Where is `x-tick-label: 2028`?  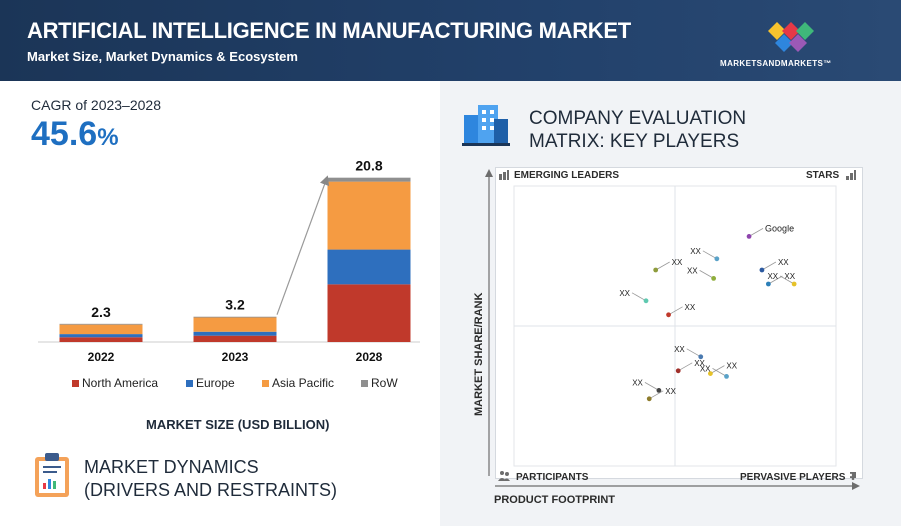
x-tick-label: 2028 is located at coordinates (369, 357).